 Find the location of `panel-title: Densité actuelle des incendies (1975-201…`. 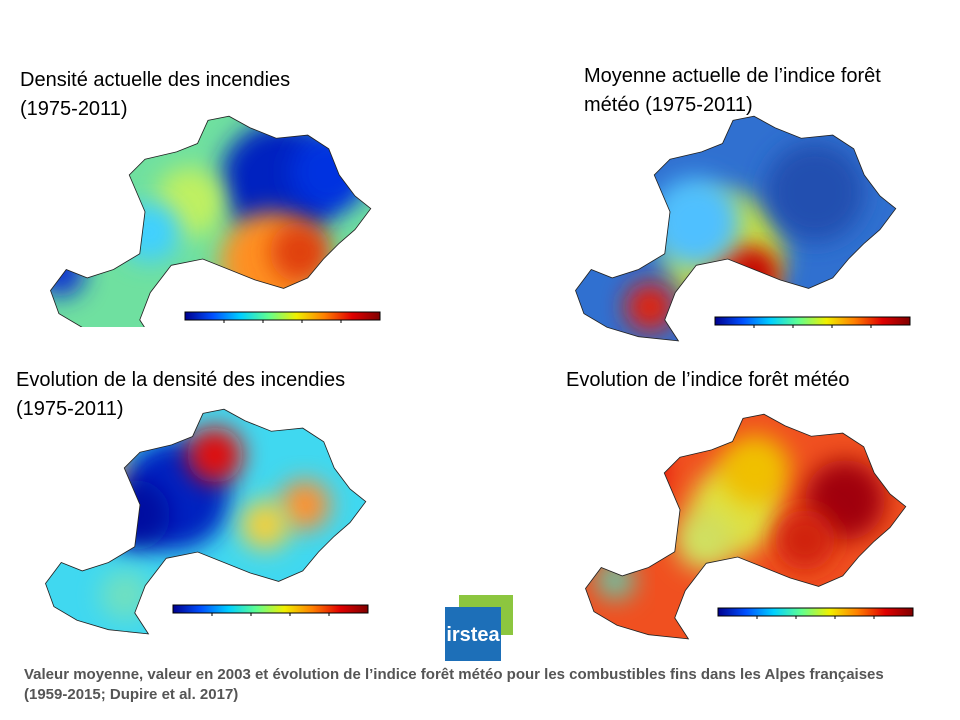

panel-title: Densité actuelle des incendies (1975-201… is located at coordinates (155, 94).